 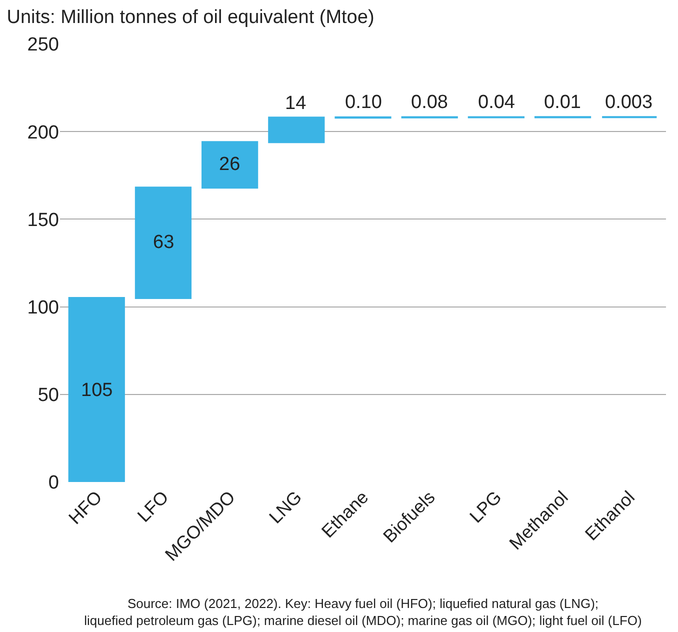 I want to click on data-label: 0.10, so click(x=363, y=102).